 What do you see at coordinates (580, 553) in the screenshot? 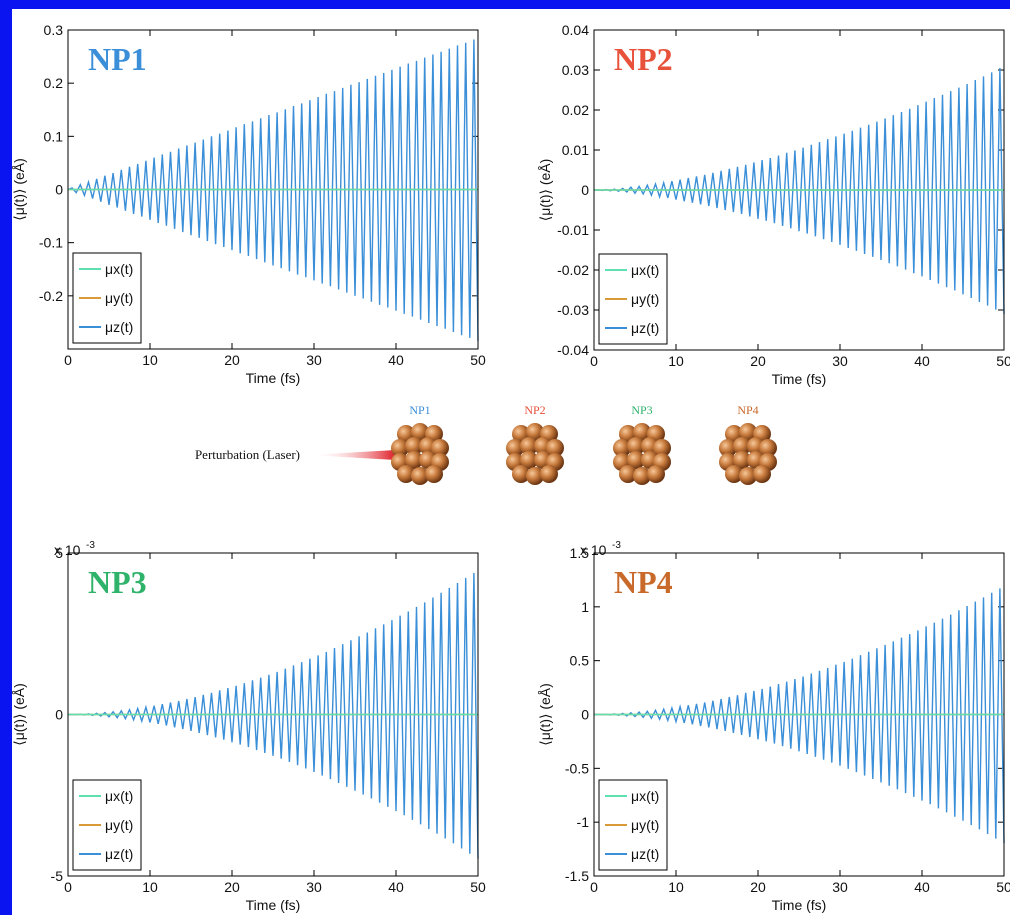
I see `y-tick-label: 1.5` at bounding box center [580, 553].